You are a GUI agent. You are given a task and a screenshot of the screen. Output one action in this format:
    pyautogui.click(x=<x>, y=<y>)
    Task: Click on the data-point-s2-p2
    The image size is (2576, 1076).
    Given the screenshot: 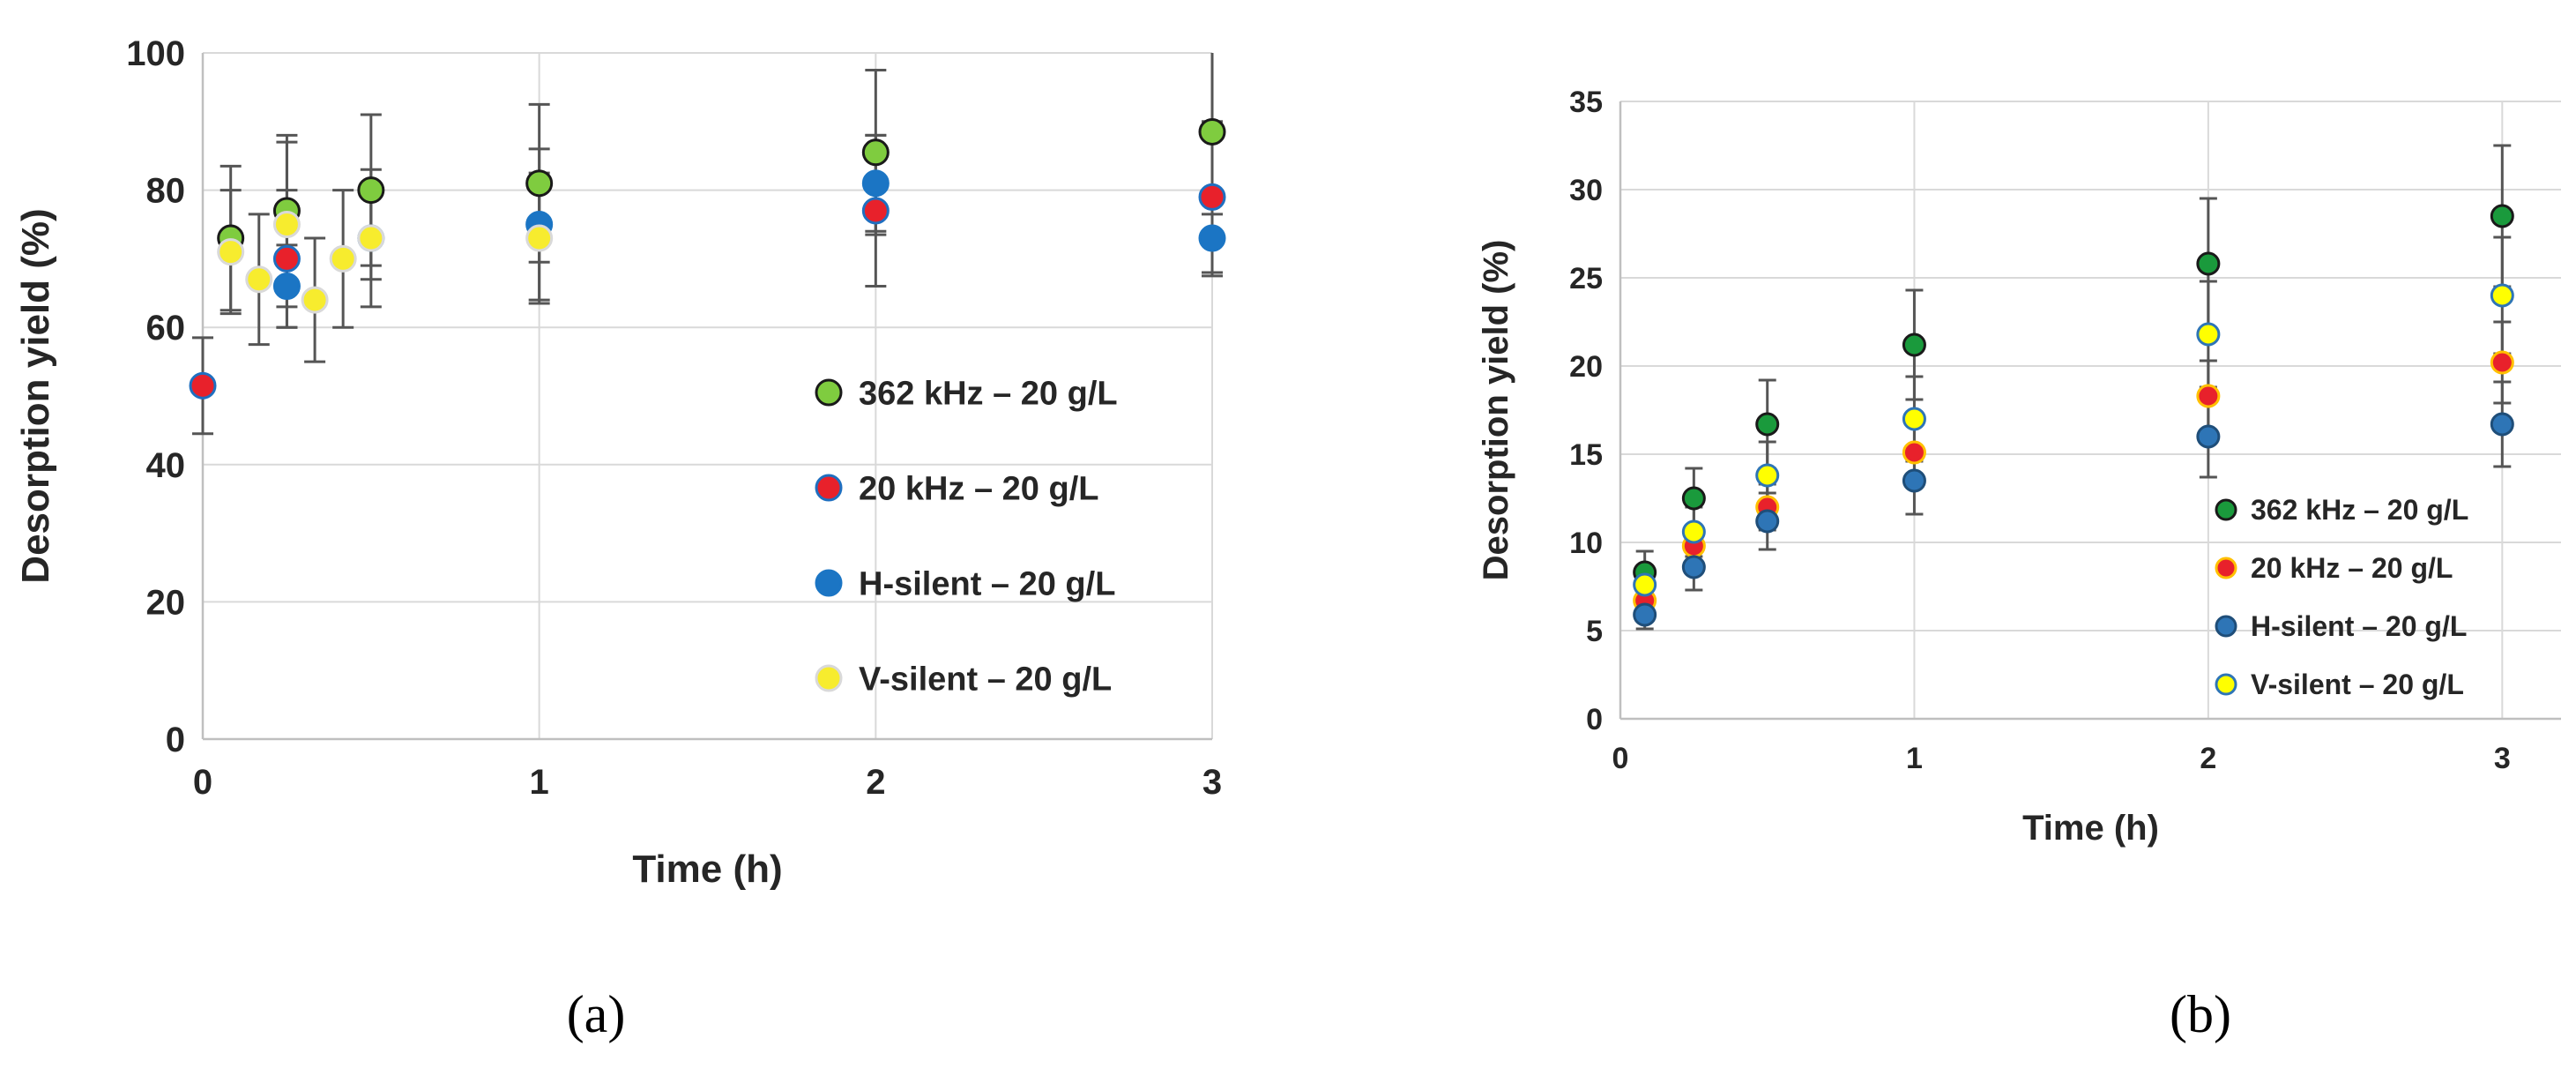 What is the action you would take?
    pyautogui.click(x=1768, y=522)
    